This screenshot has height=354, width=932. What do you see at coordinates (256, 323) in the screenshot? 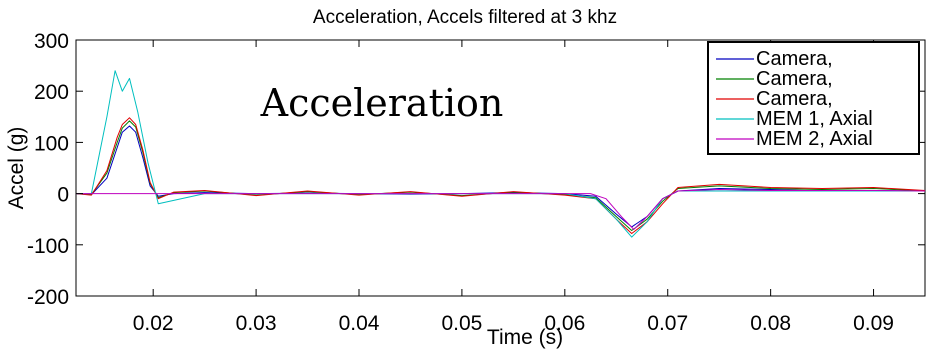
I see `x-tick-label: 0.03` at bounding box center [256, 323].